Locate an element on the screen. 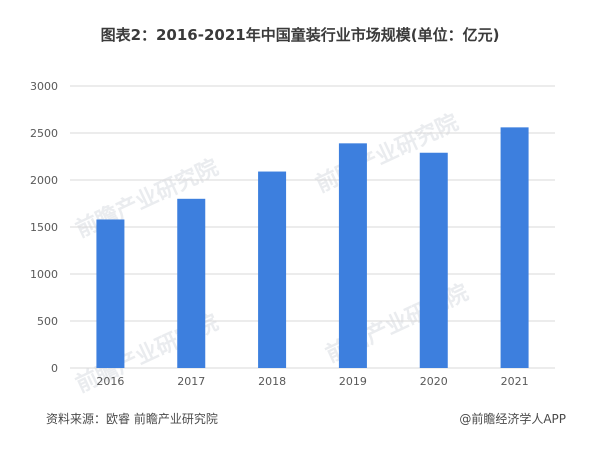 The width and height of the screenshot is (600, 451). bar-2016 is located at coordinates (110, 293).